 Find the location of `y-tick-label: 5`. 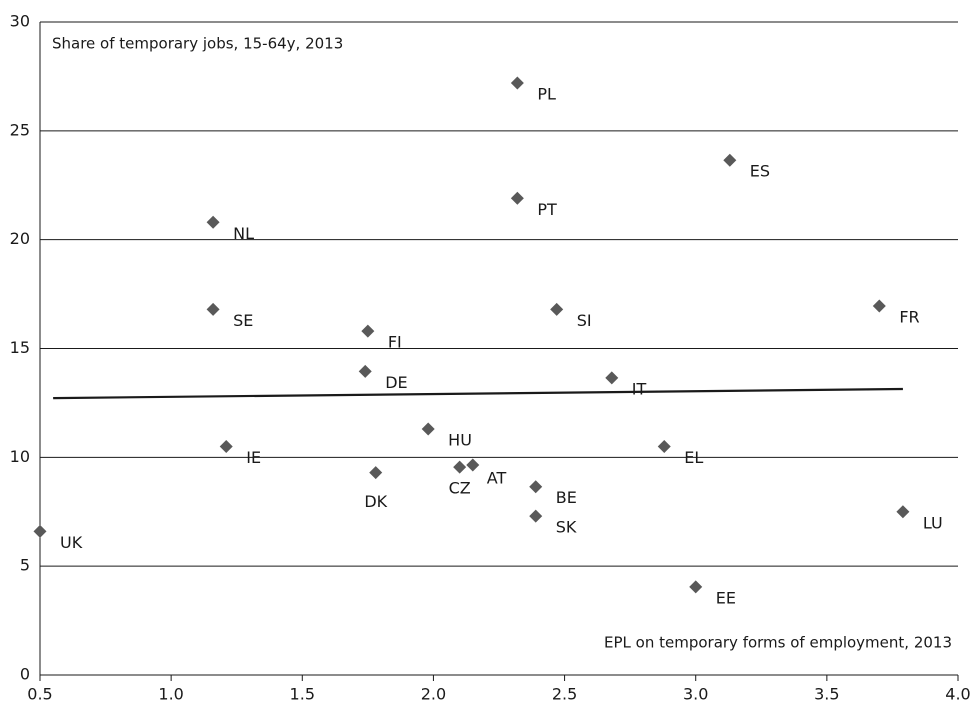

y-tick-label: 5 is located at coordinates (25, 565).